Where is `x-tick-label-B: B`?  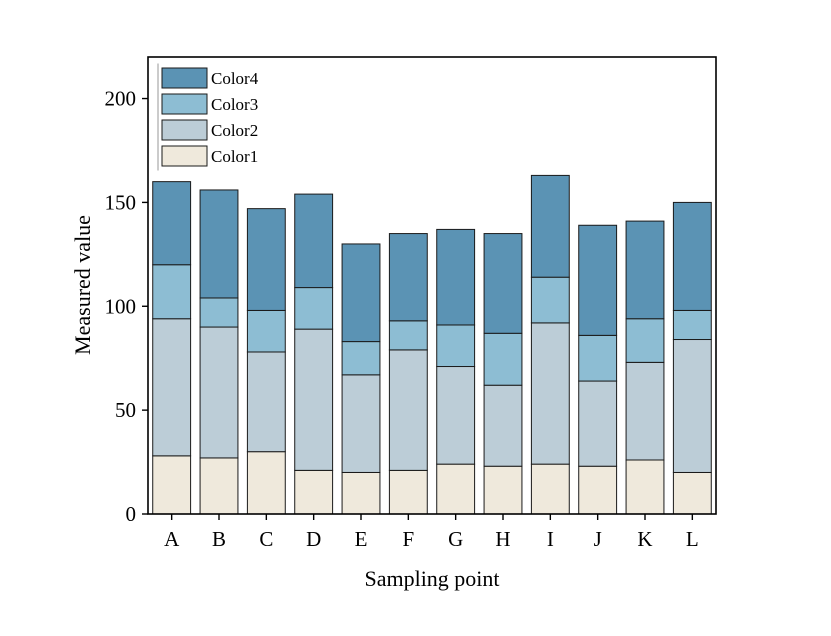 x-tick-label-B: B is located at coordinates (219, 539).